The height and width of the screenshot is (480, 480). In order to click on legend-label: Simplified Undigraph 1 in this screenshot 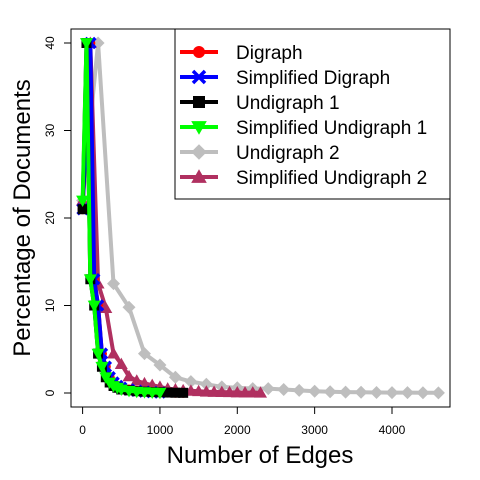, I will do `click(331, 128)`.